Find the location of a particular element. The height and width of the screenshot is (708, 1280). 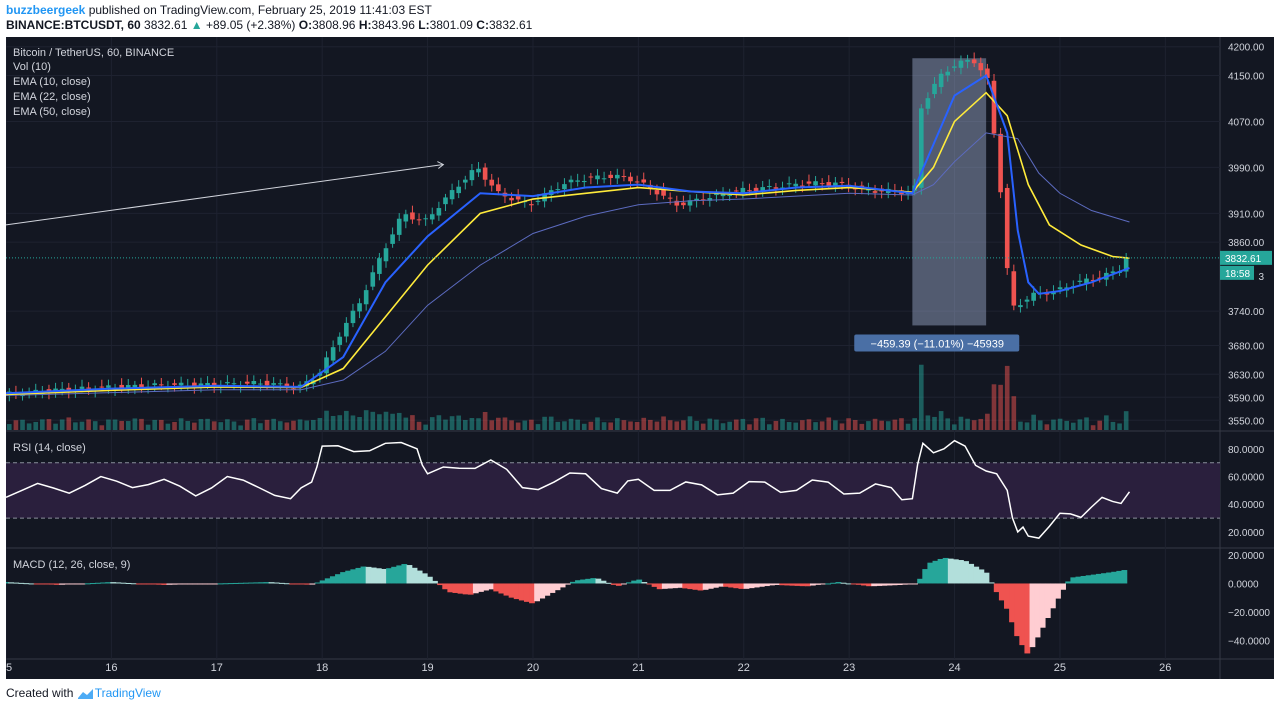

time-axis: 15 16 17 18 19 20 21 22 23 24 25 26 is located at coordinates (588, 668).